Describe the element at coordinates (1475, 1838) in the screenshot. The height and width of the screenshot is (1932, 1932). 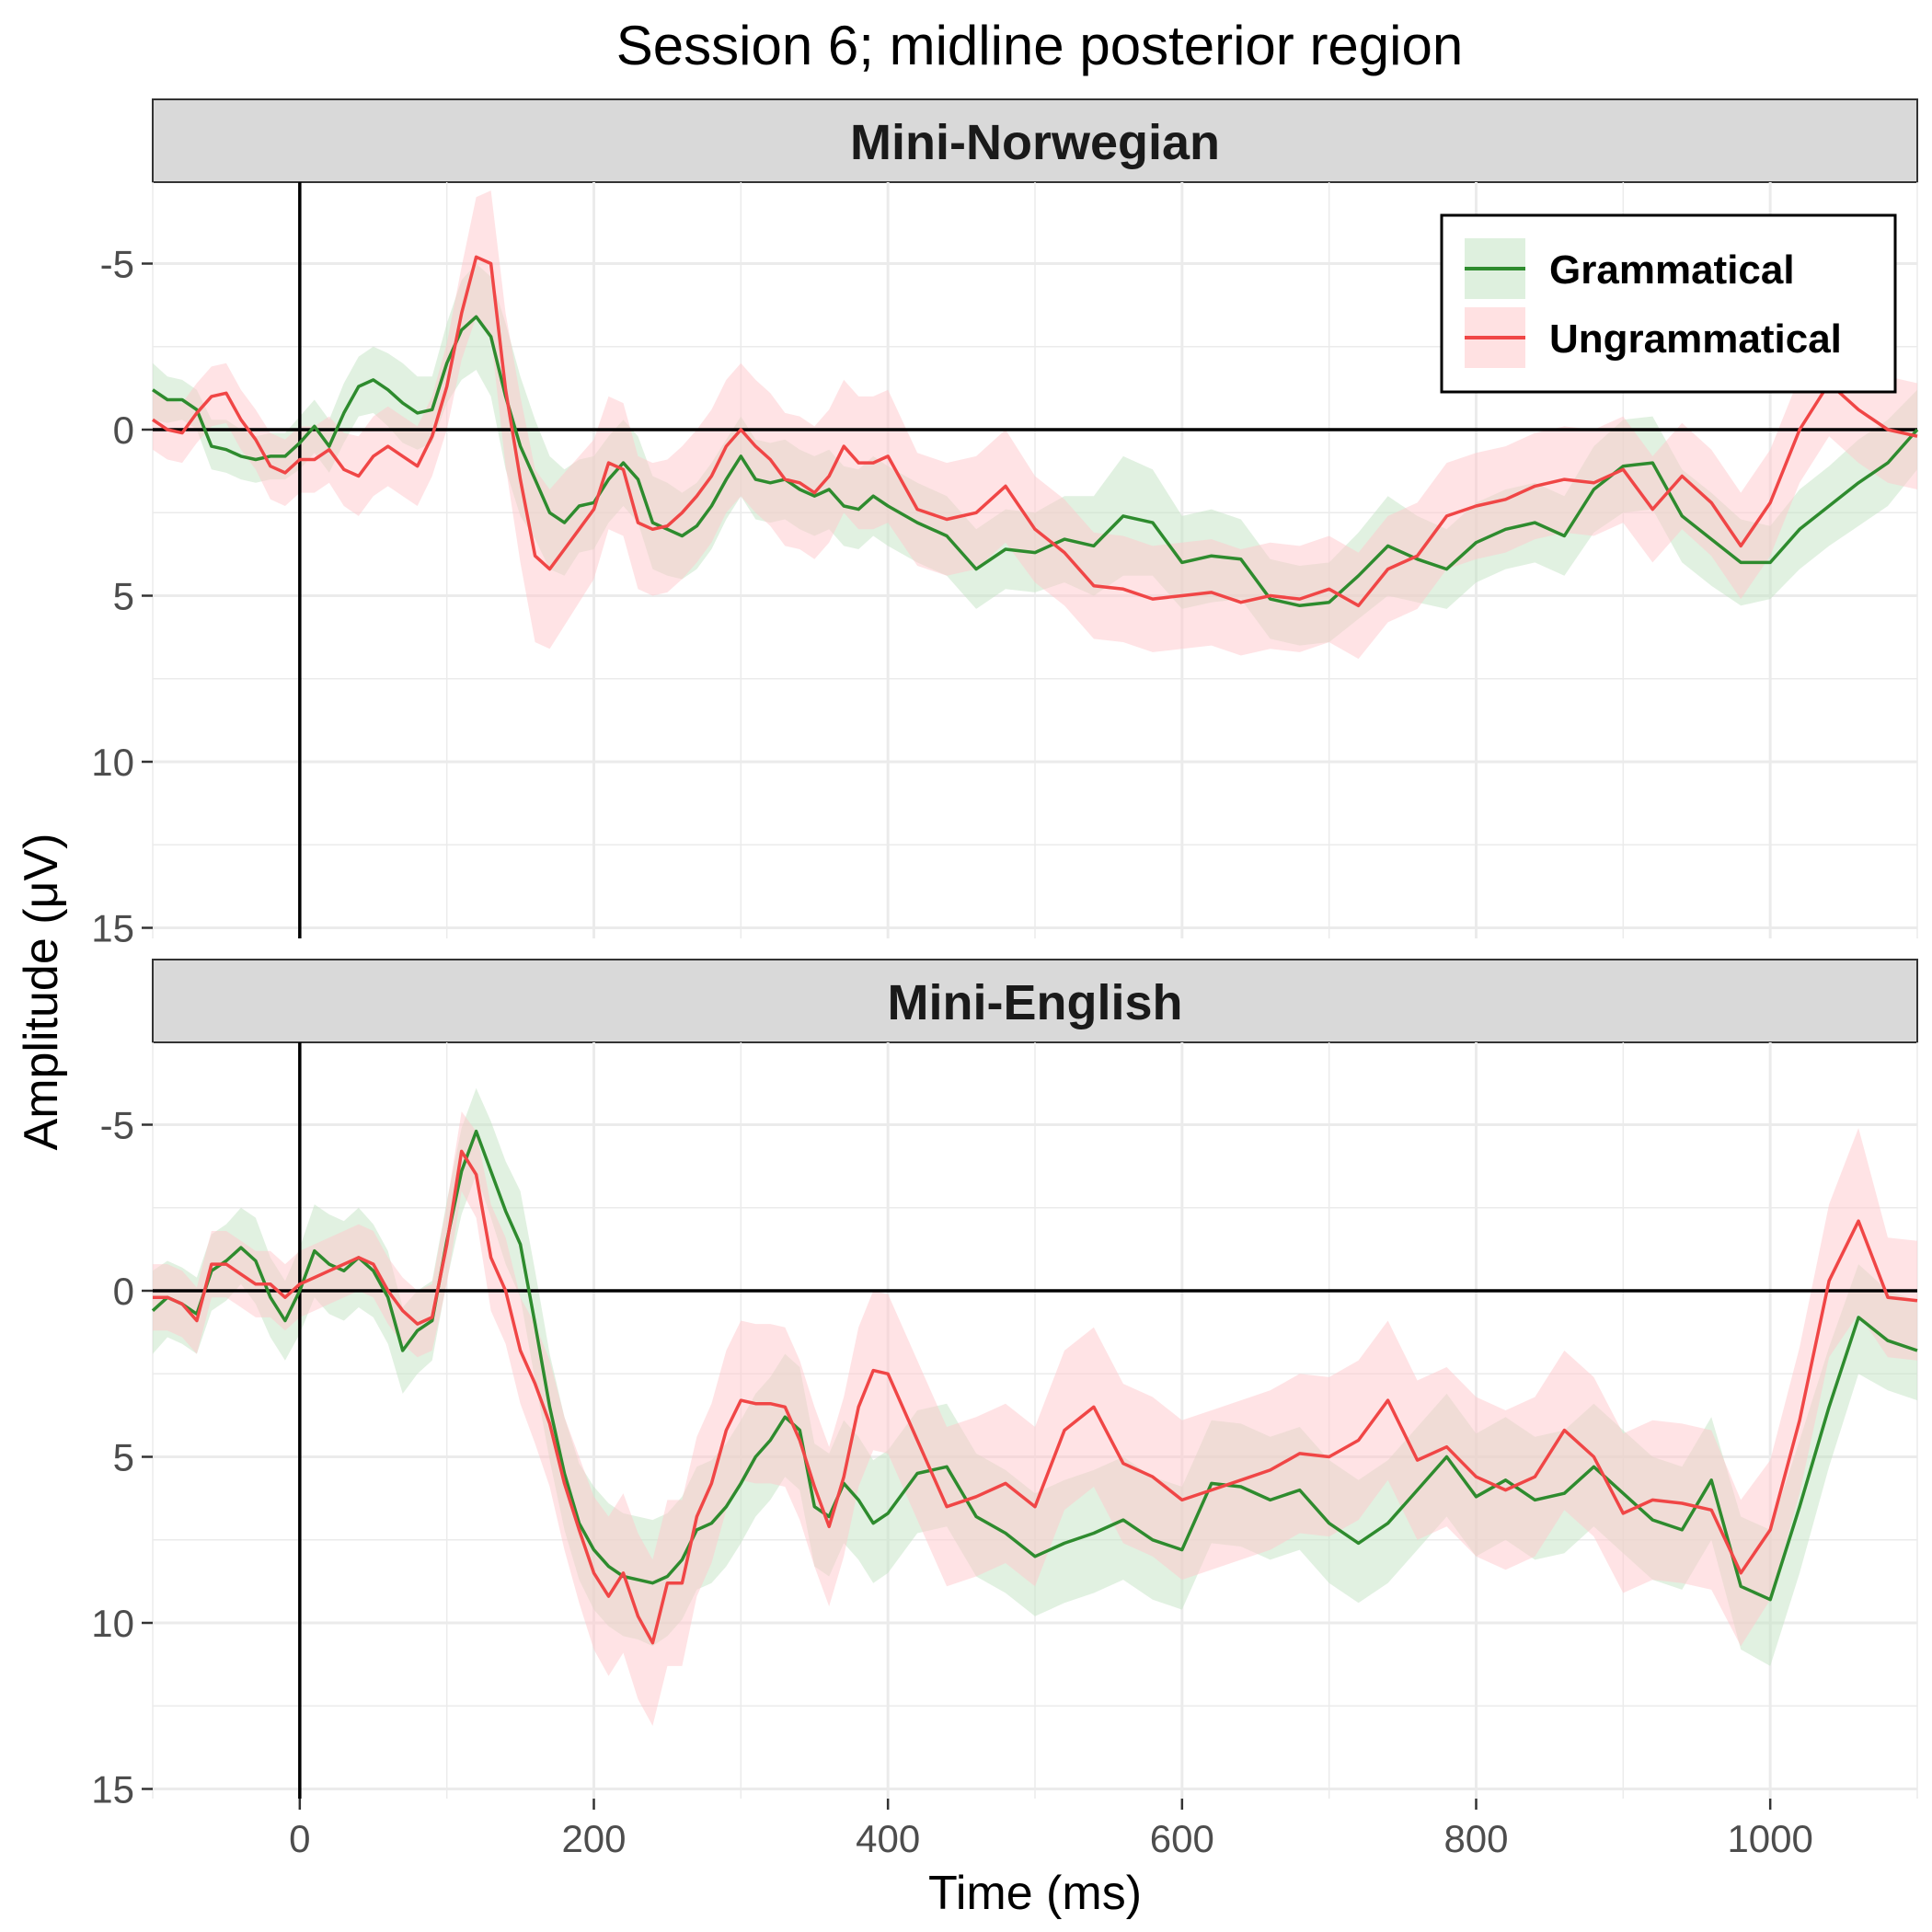
I see `x-tick-label: 800` at that location.